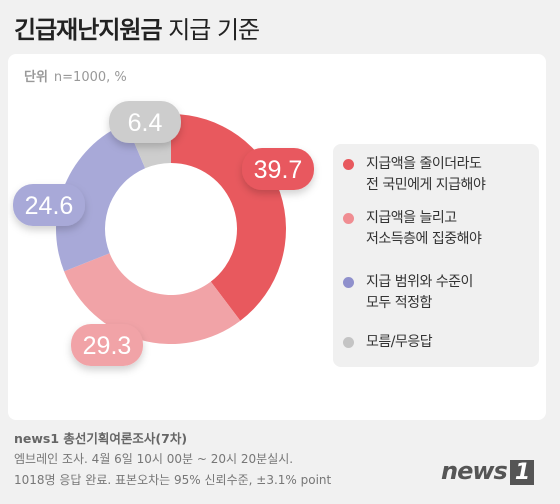 This screenshot has width=560, height=504. I want to click on legend-item: 모름/무응답, so click(388, 342).